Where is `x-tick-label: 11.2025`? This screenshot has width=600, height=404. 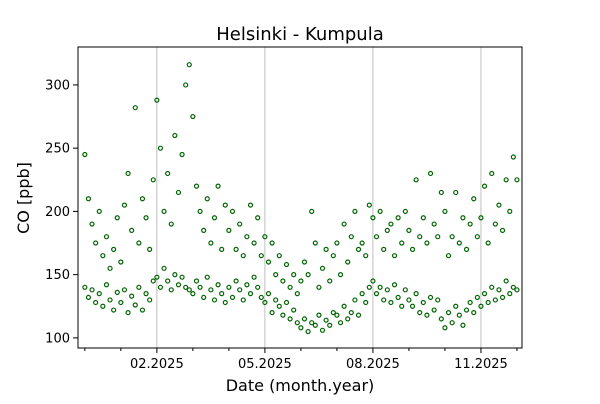 x-tick-label: 11.2025 is located at coordinates (481, 364).